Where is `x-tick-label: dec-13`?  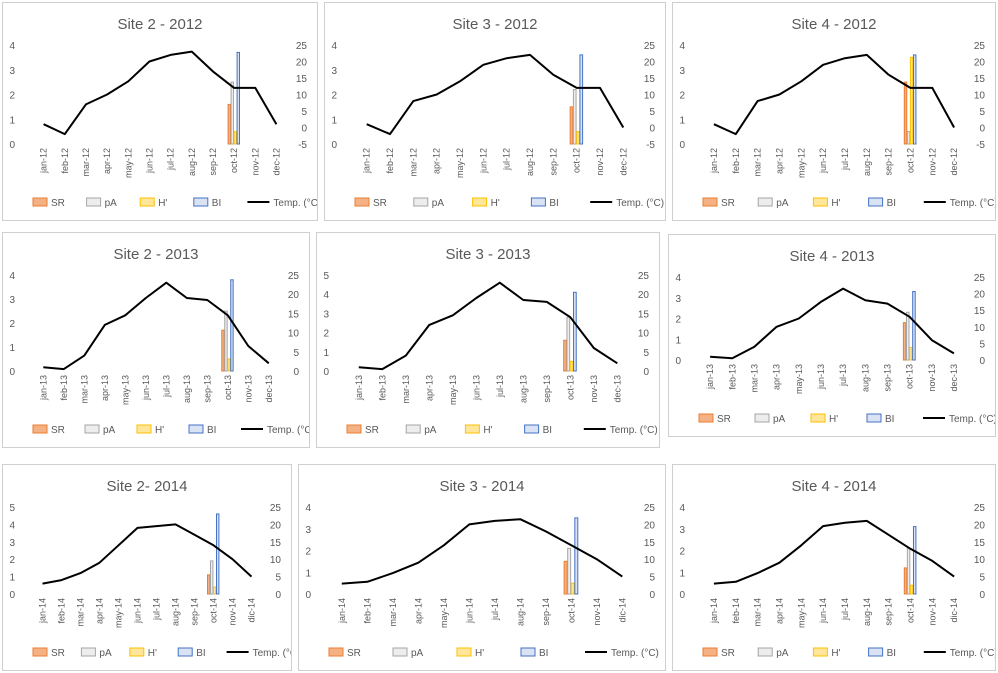 x-tick-label: dec-13 is located at coordinates (617, 389).